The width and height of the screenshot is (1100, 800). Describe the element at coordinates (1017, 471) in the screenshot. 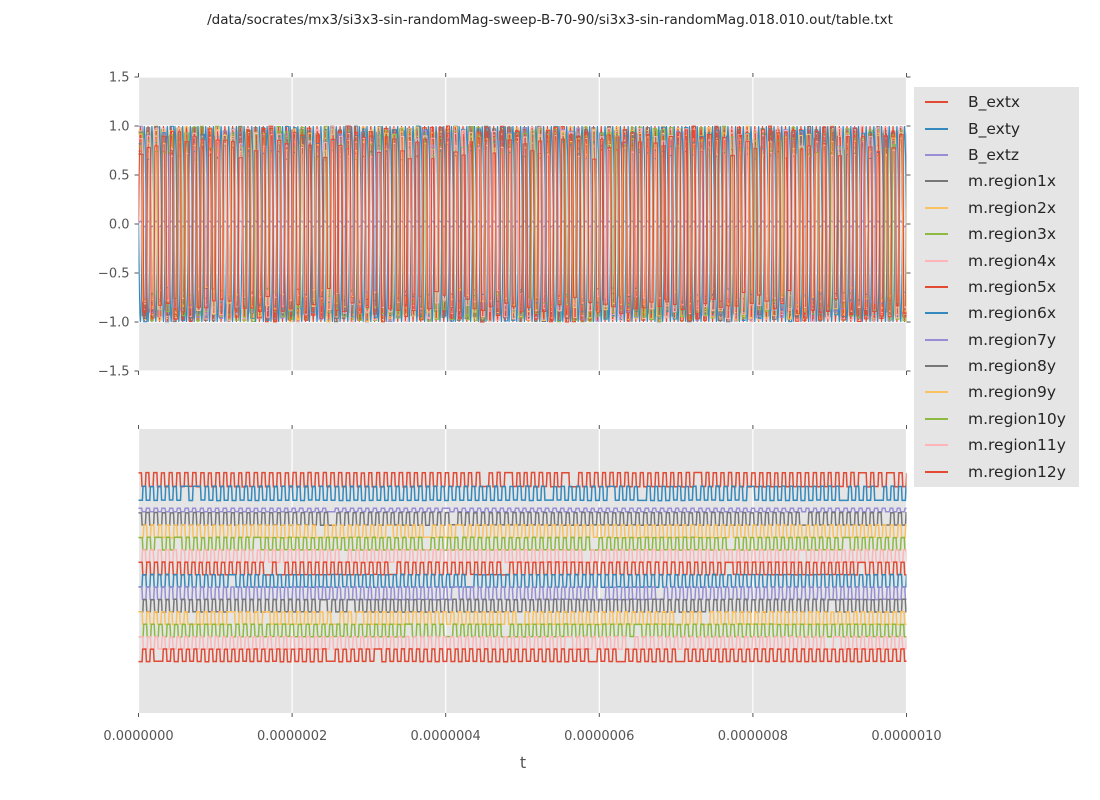

I see `legend-label: m.region12y` at that location.